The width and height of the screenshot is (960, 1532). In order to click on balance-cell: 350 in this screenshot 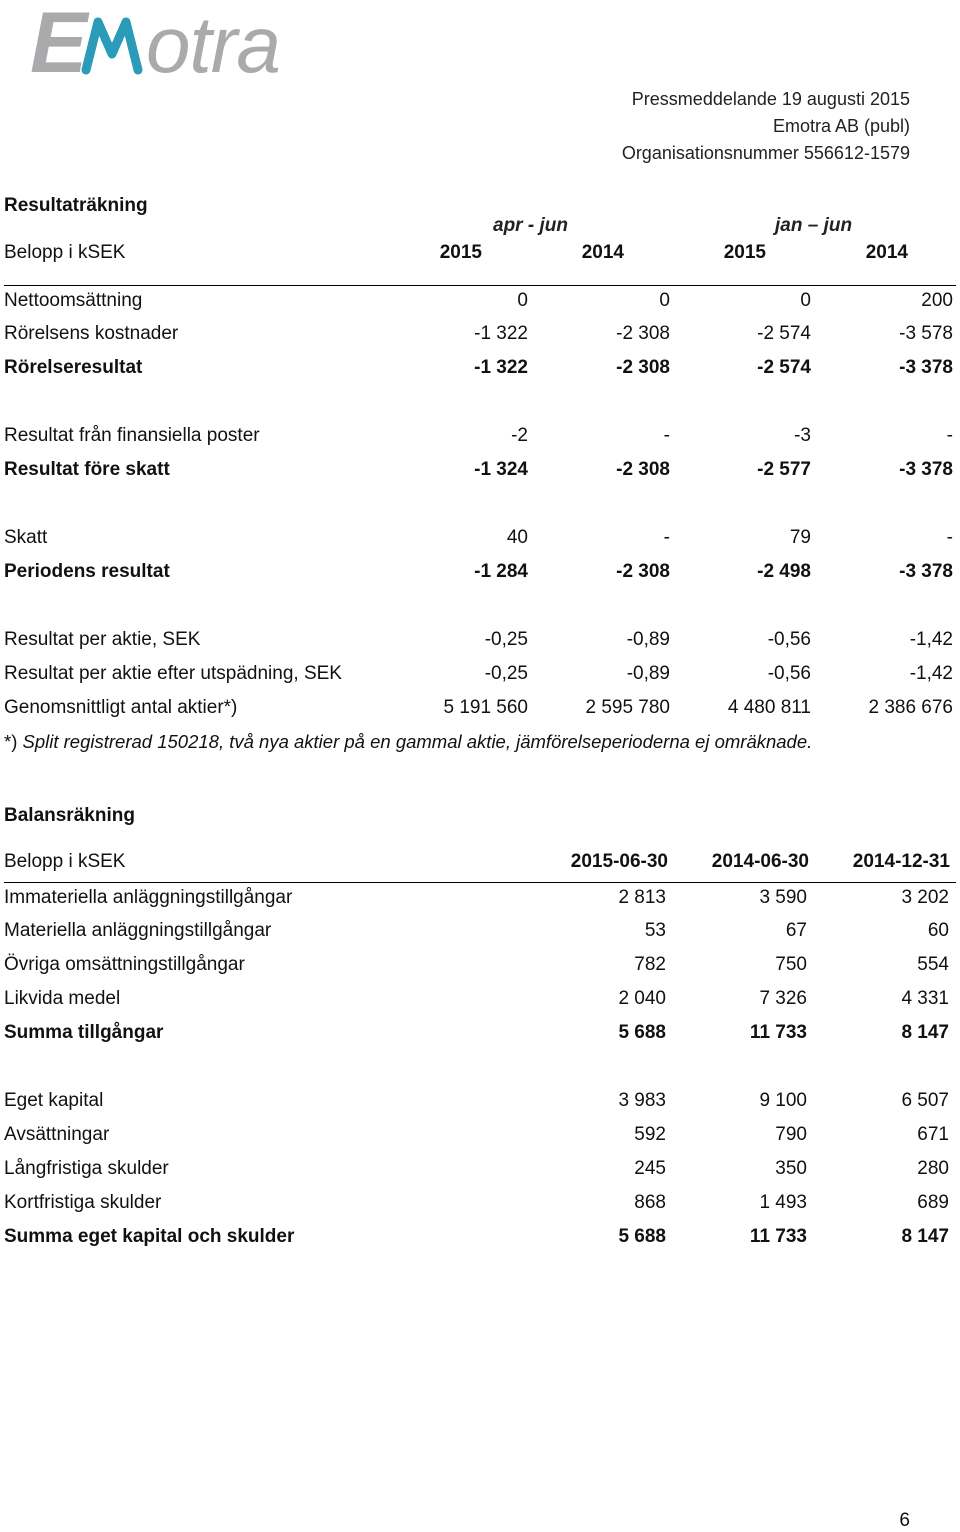, I will do `click(791, 1168)`.